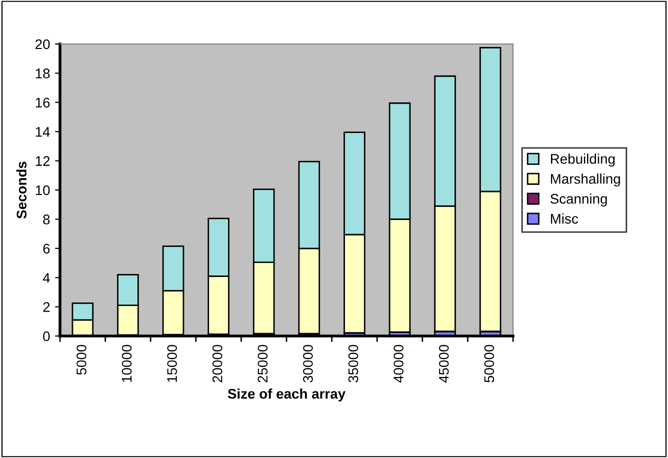 This screenshot has height=458, width=668. What do you see at coordinates (43, 44) in the screenshot?
I see `y-tick-label: 20` at bounding box center [43, 44].